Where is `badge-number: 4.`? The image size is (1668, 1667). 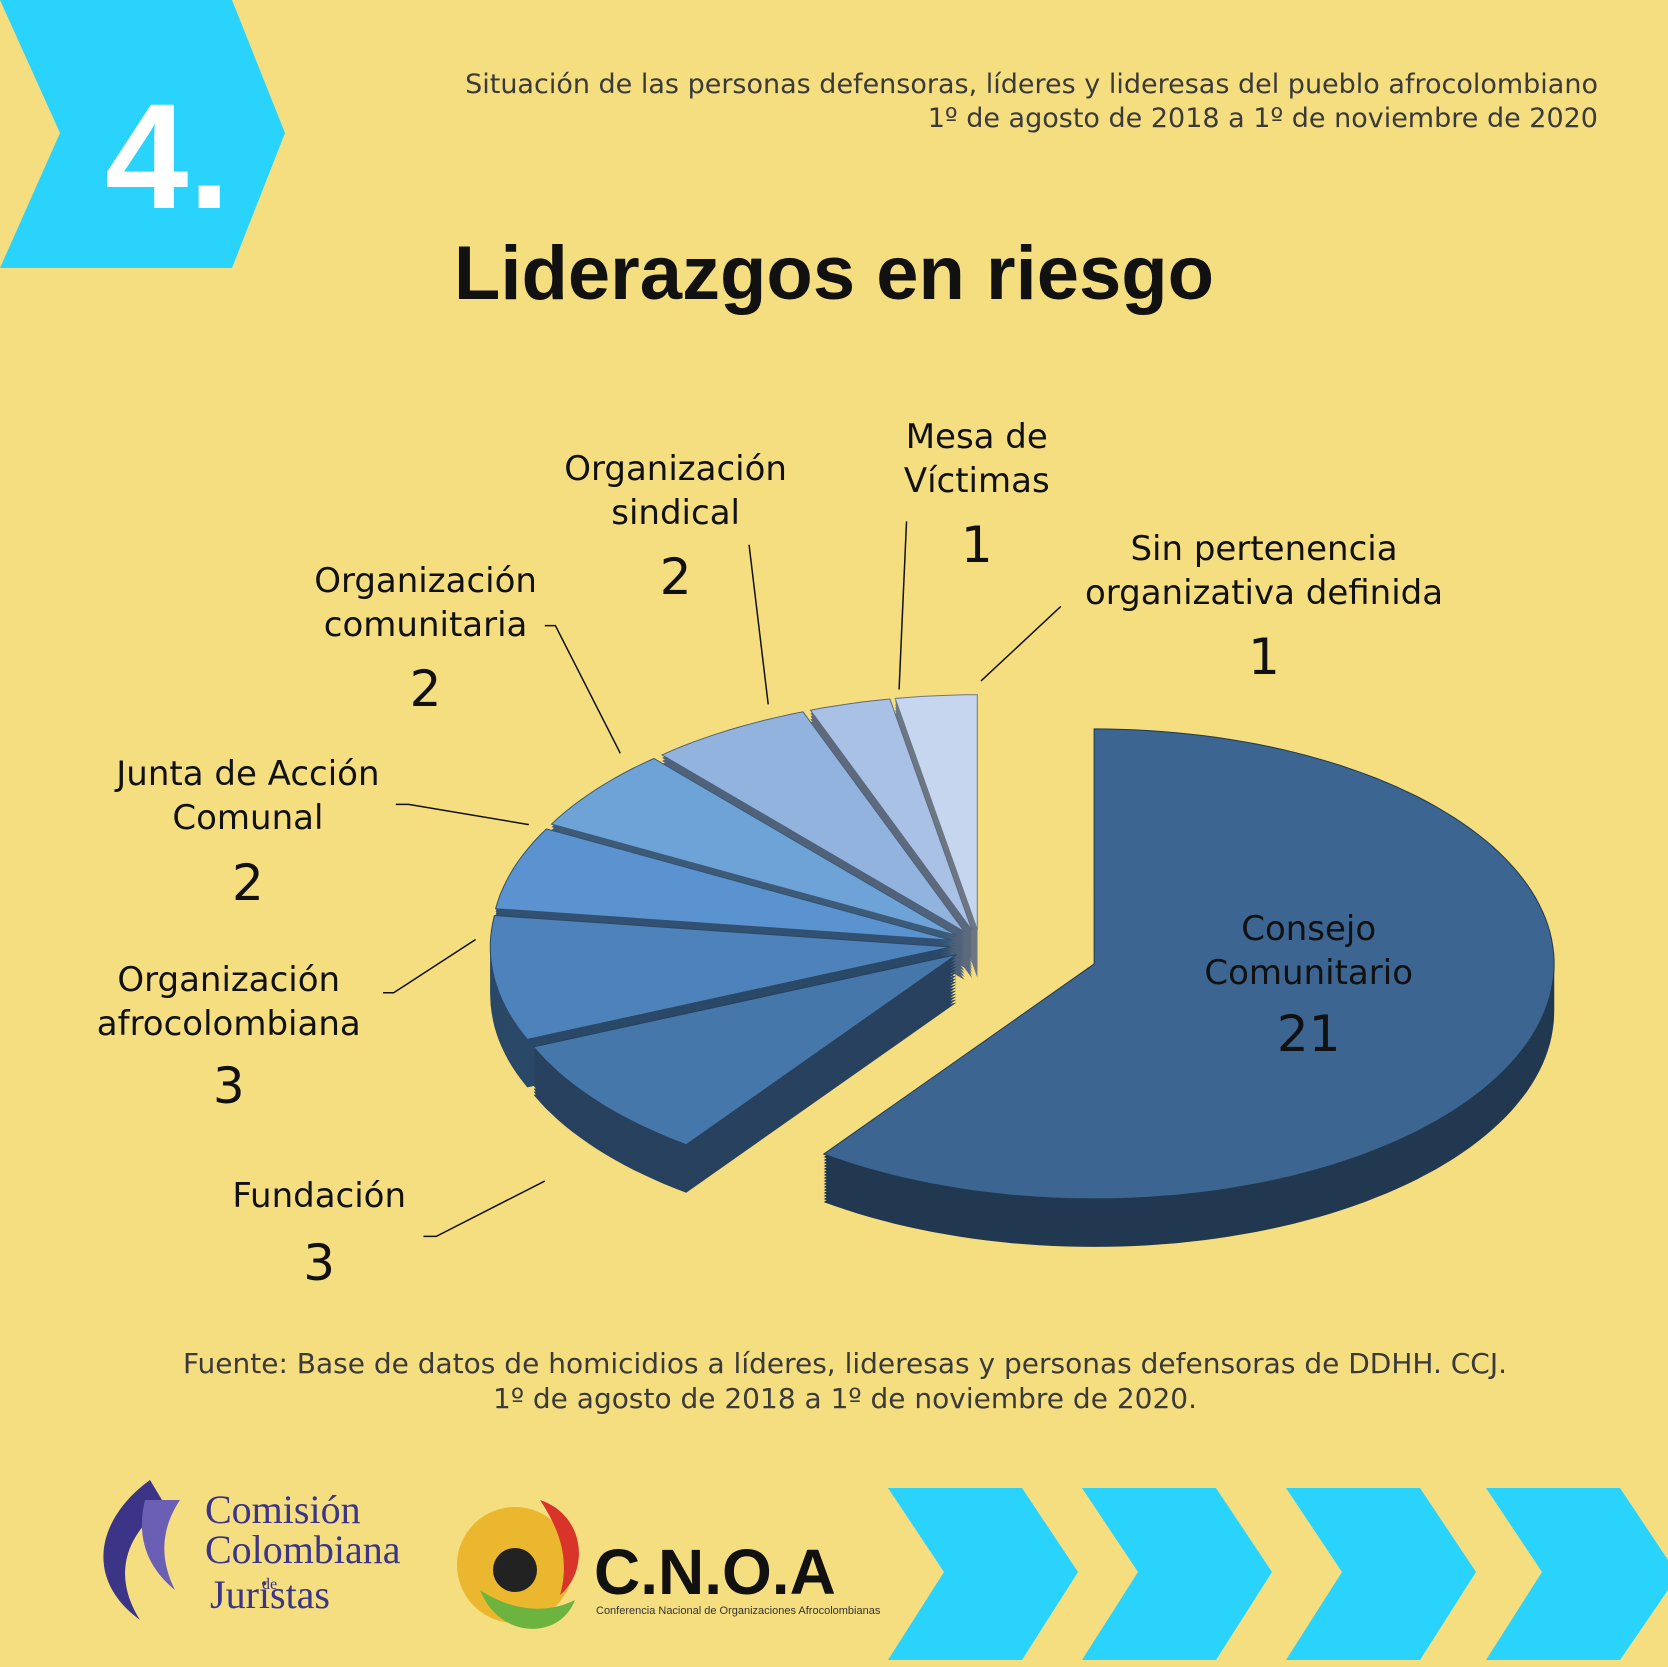 badge-number: 4. is located at coordinates (168, 156).